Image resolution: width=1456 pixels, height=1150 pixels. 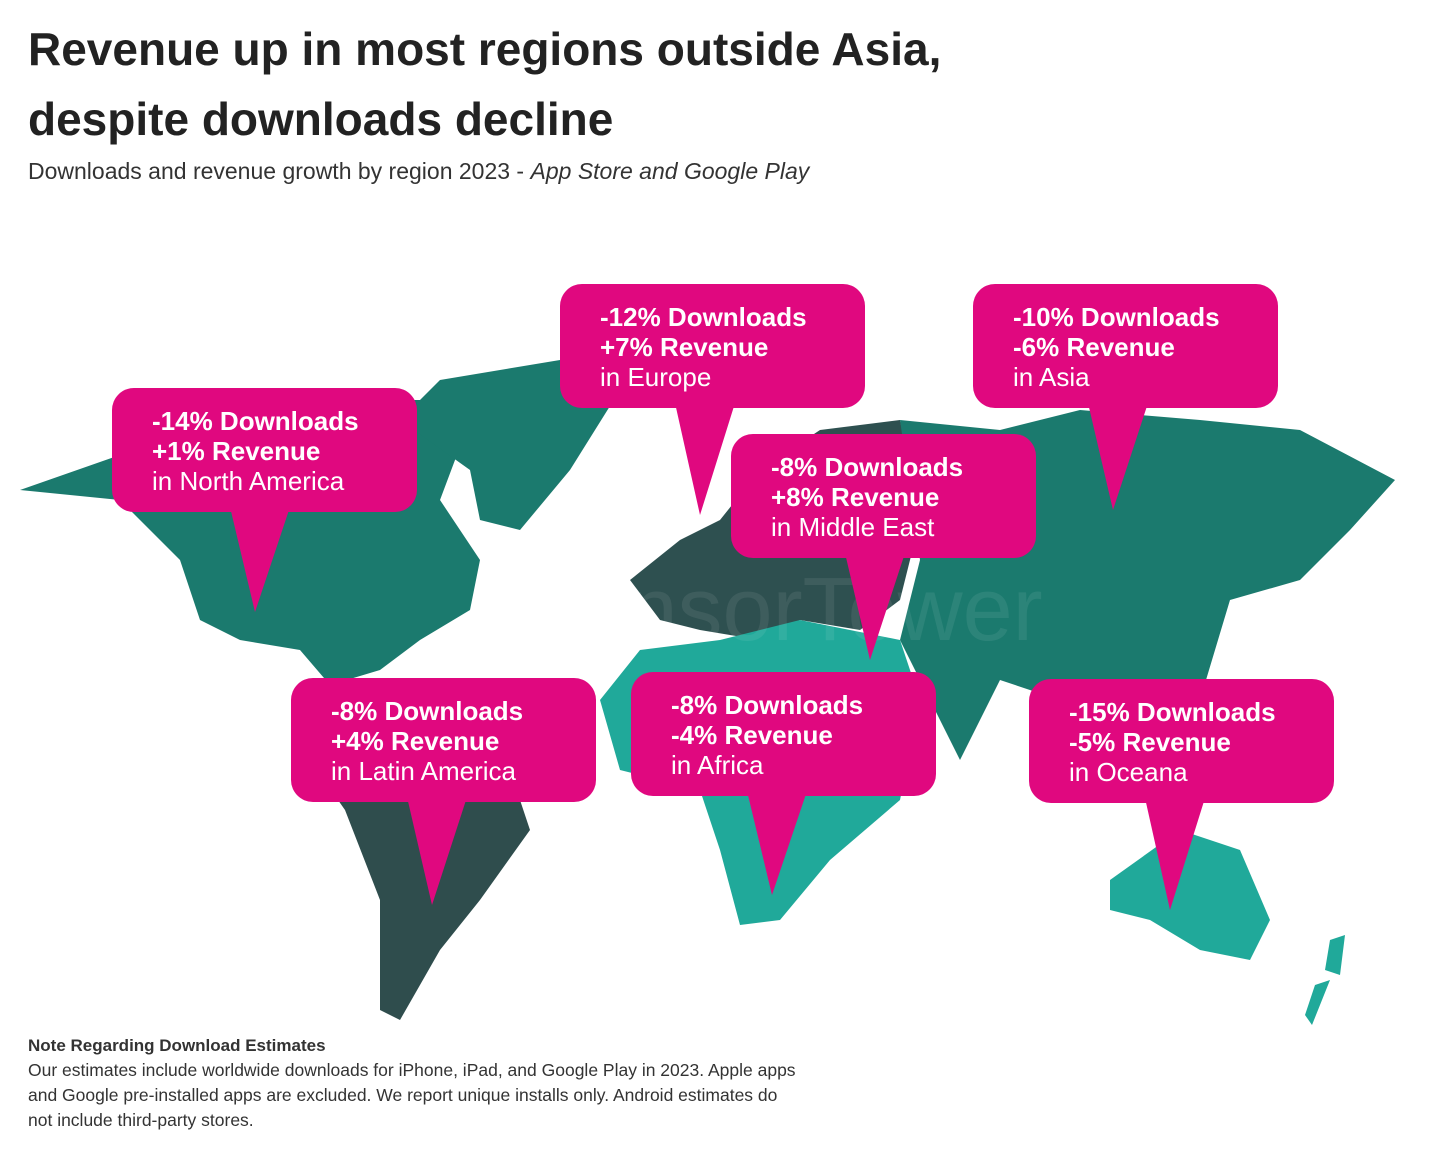 I want to click on new-zealand, so click(x=1325, y=980).